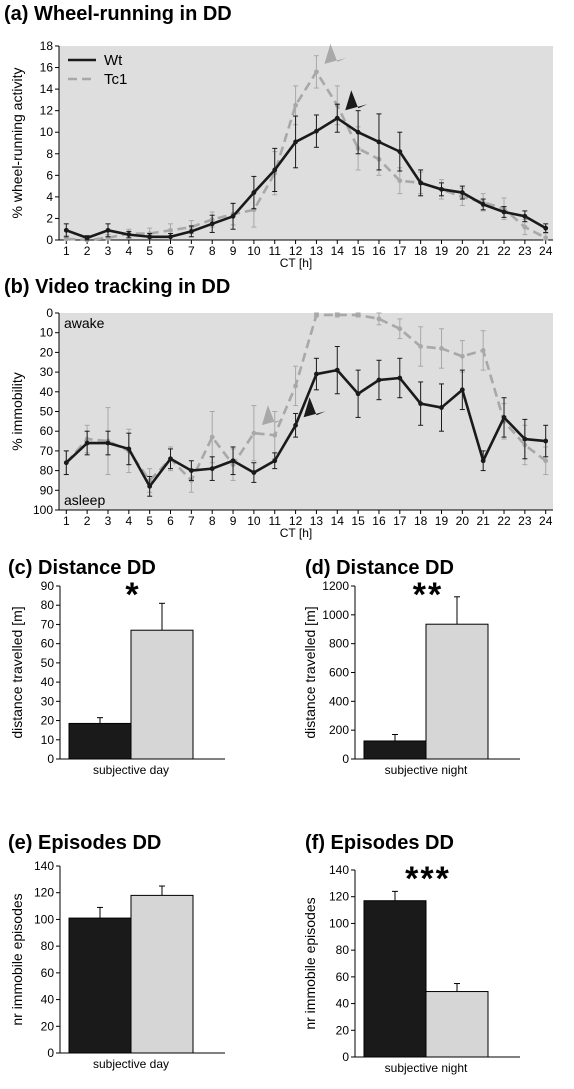  I want to click on x-tick-label: 4, so click(128, 521).